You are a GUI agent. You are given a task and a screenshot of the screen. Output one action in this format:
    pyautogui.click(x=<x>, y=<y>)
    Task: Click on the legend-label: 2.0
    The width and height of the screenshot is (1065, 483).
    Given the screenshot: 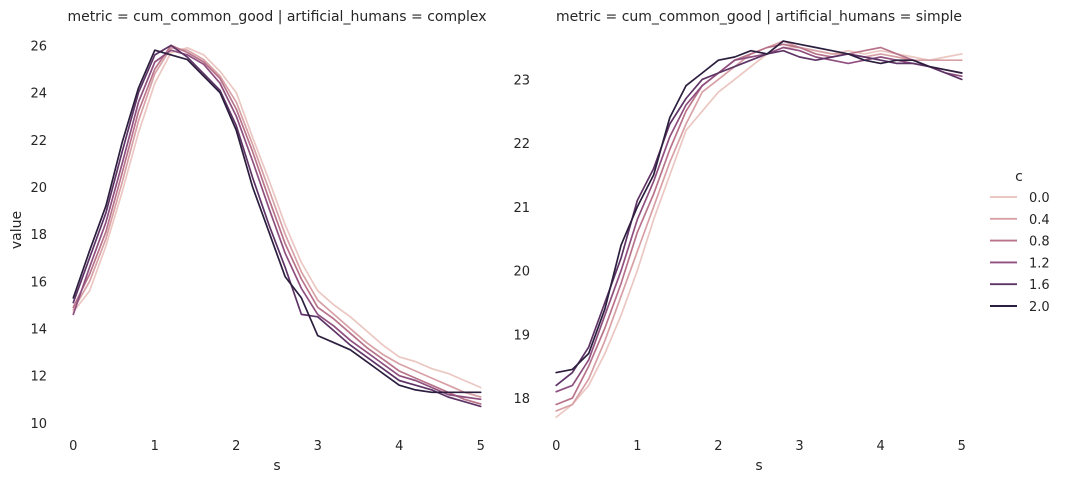 What is the action you would take?
    pyautogui.click(x=1039, y=307)
    